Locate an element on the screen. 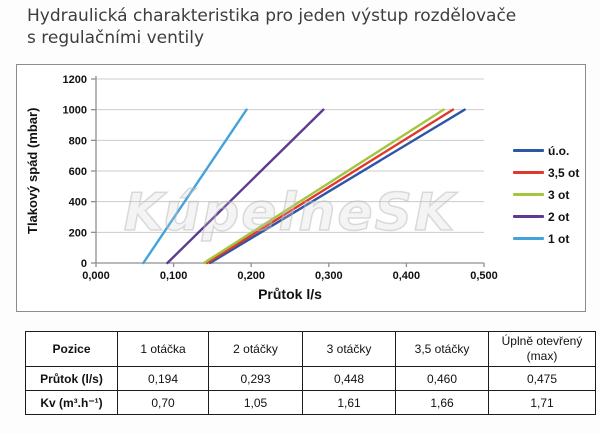 The image size is (600, 434). series-line-2 ot is located at coordinates (245, 186).